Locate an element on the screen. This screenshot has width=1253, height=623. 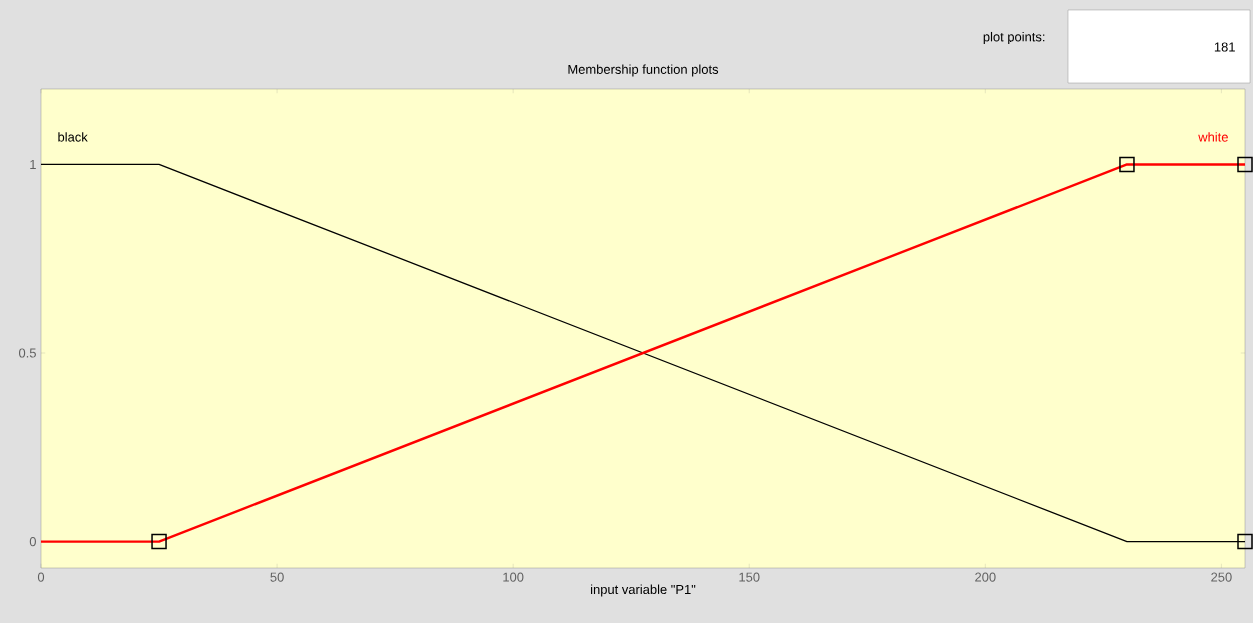
y-tick-label: 0.5 is located at coordinates (27, 353).